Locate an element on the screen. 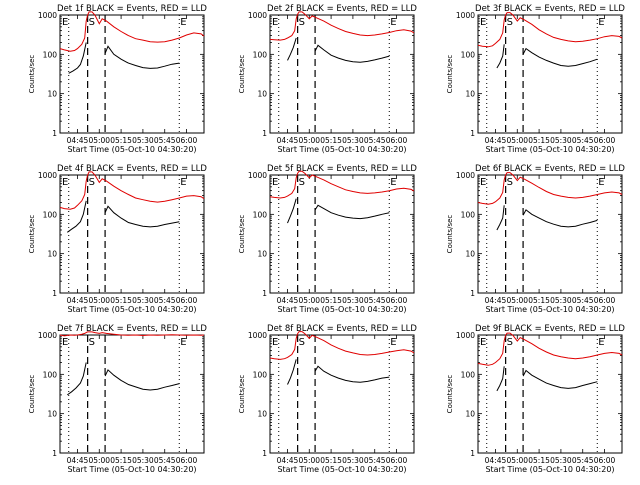  panel-title: Det 6f BLACK = Events, RED = LLD is located at coordinates (550, 169).